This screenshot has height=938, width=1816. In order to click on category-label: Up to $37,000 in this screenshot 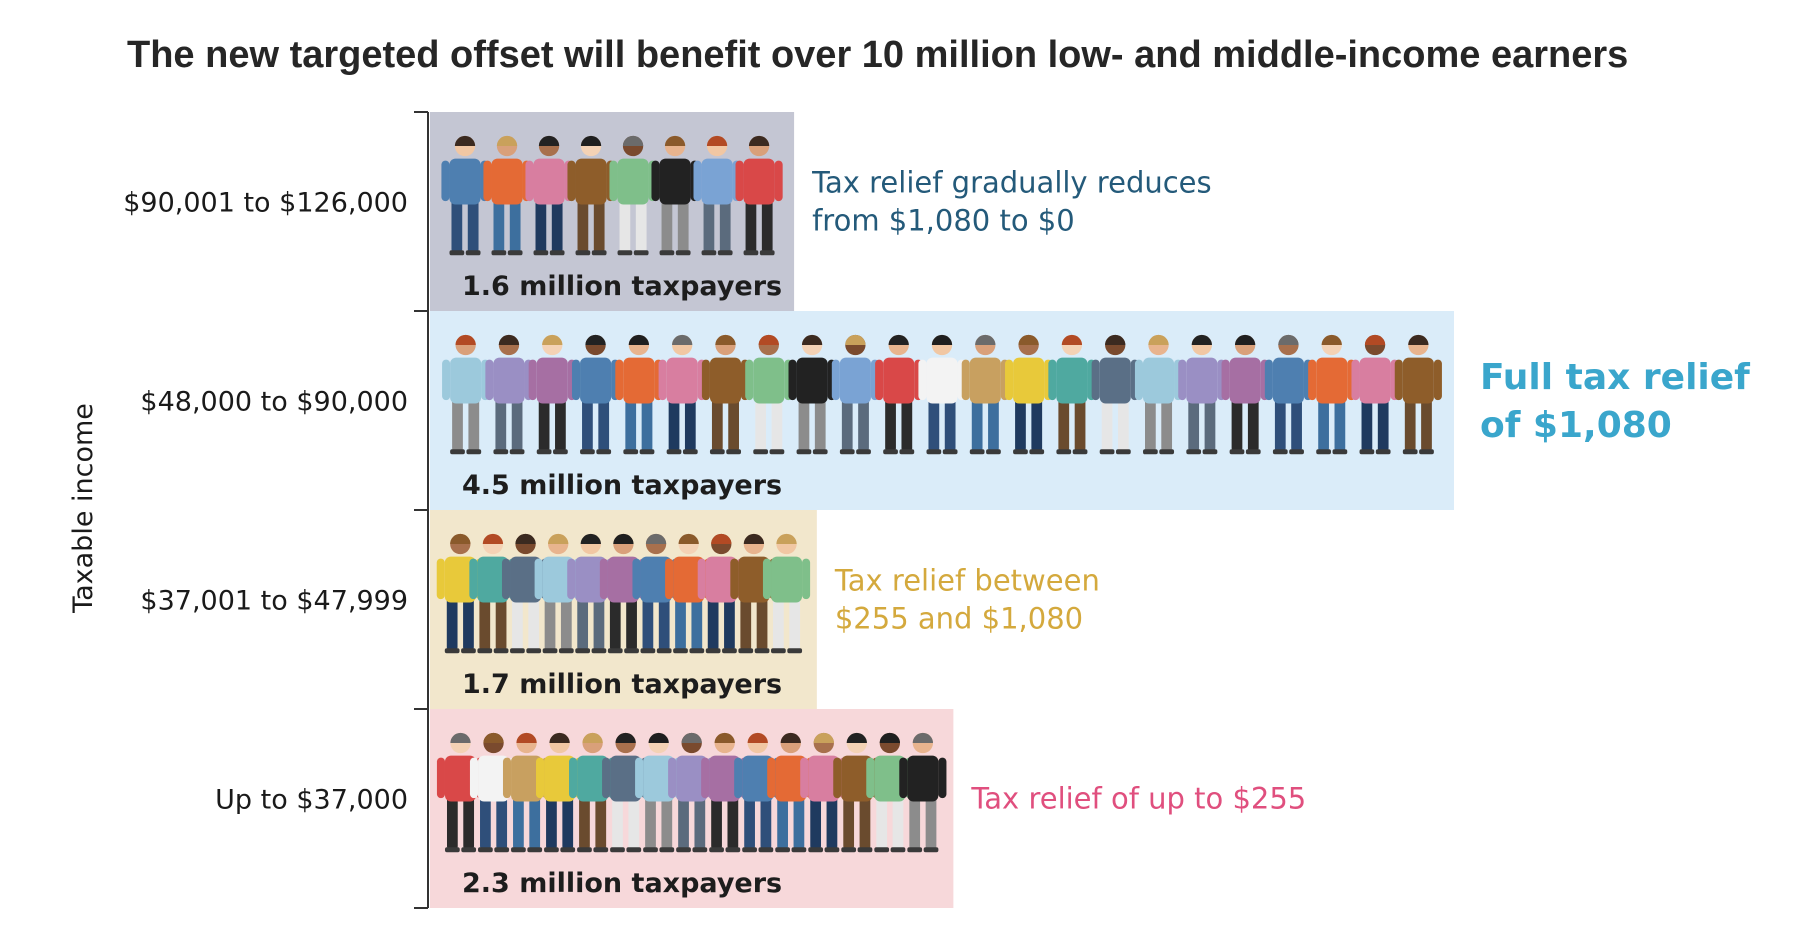, I will do `click(311, 800)`.